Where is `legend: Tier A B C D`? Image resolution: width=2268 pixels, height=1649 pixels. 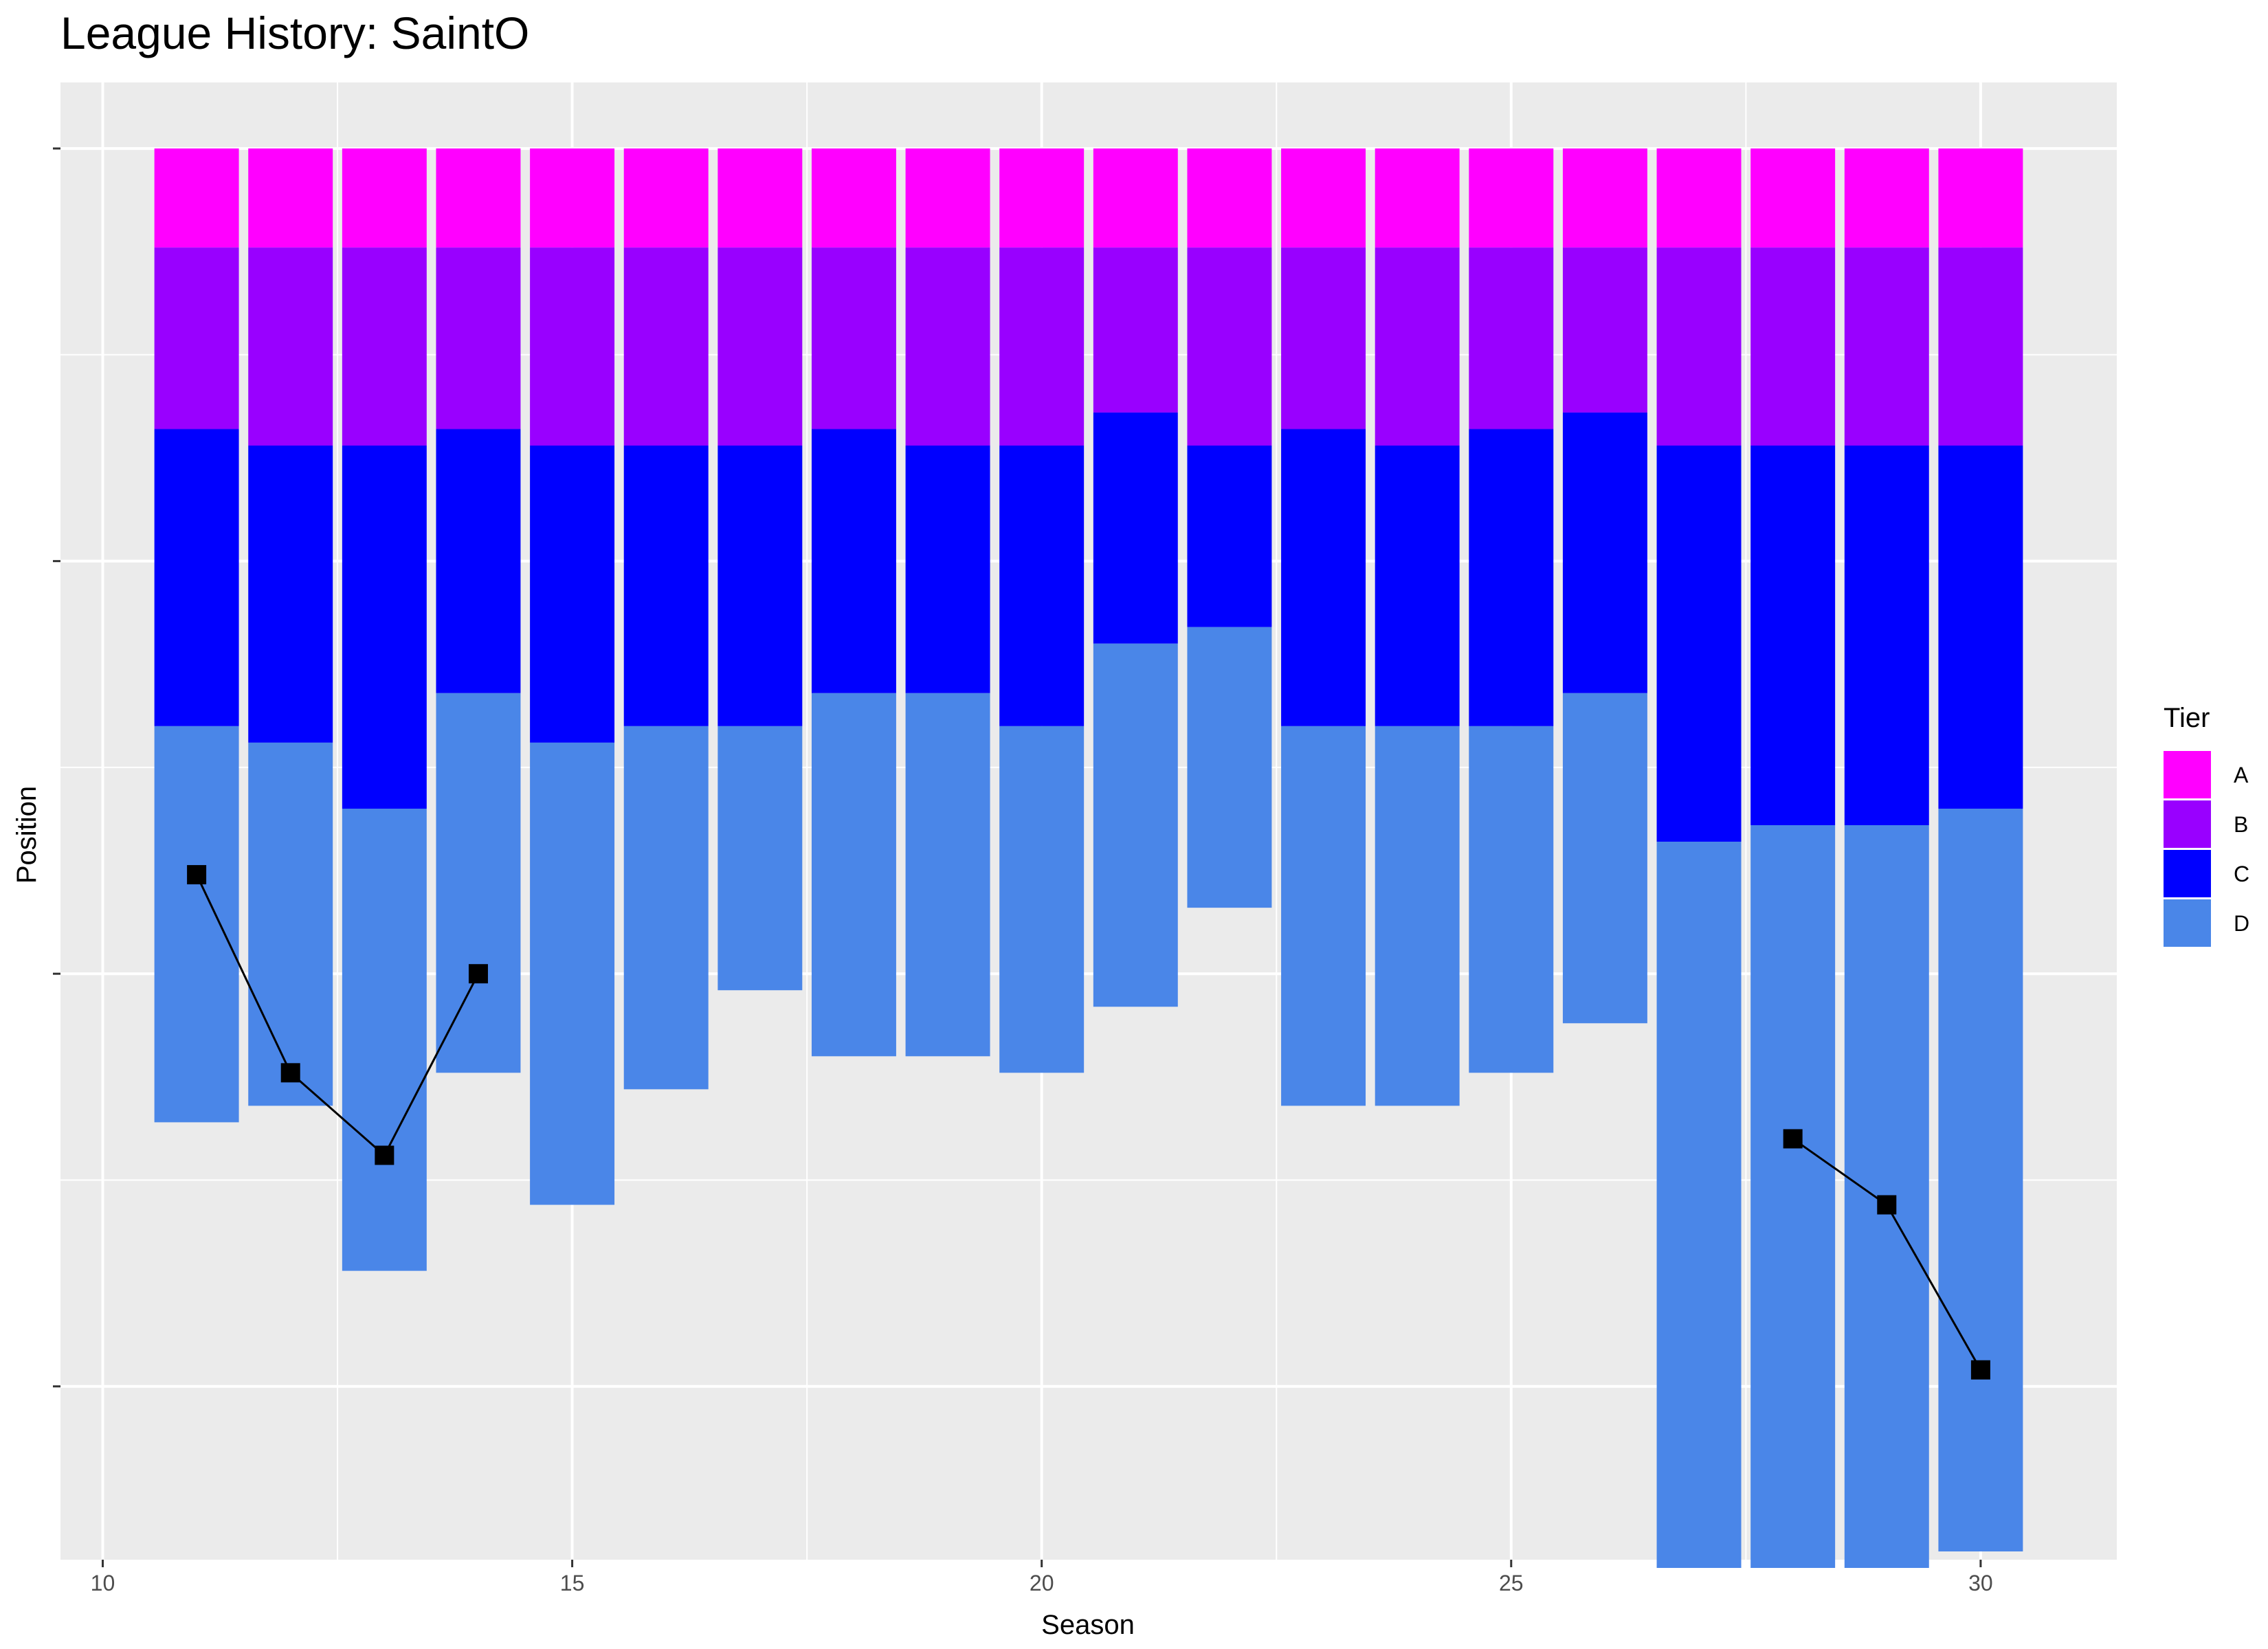
legend: Tier A B C D is located at coordinates (2206, 825).